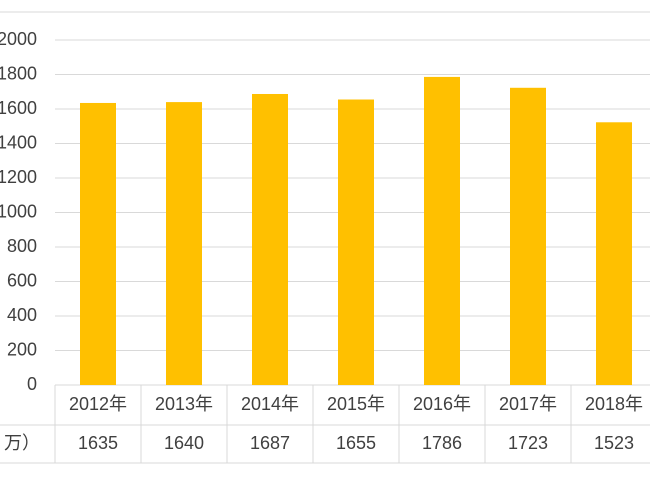 This screenshot has width=650, height=487. Describe the element at coordinates (22, 280) in the screenshot. I see `y-tick-label: 600` at that location.